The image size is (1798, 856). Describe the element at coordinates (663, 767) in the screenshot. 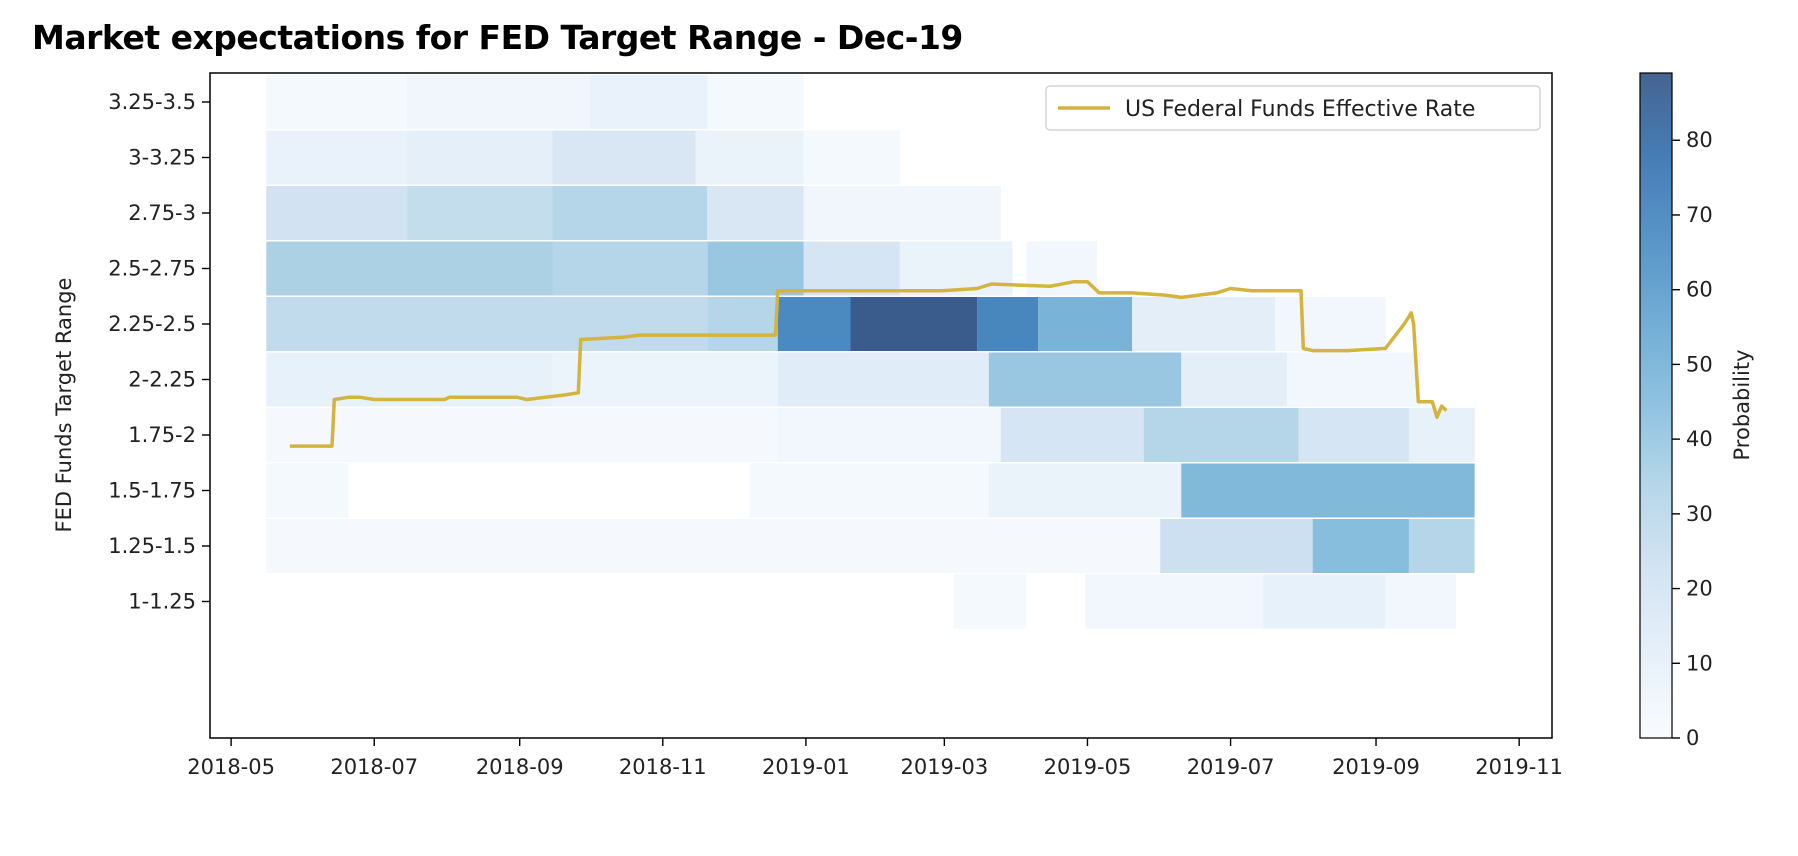

I see `x-tick-label: 2018-11` at that location.